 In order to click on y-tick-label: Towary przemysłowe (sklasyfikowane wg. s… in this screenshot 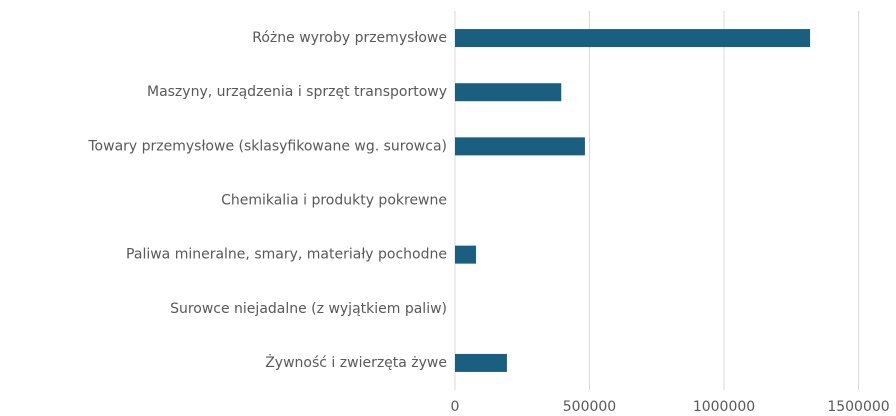, I will do `click(267, 146)`.